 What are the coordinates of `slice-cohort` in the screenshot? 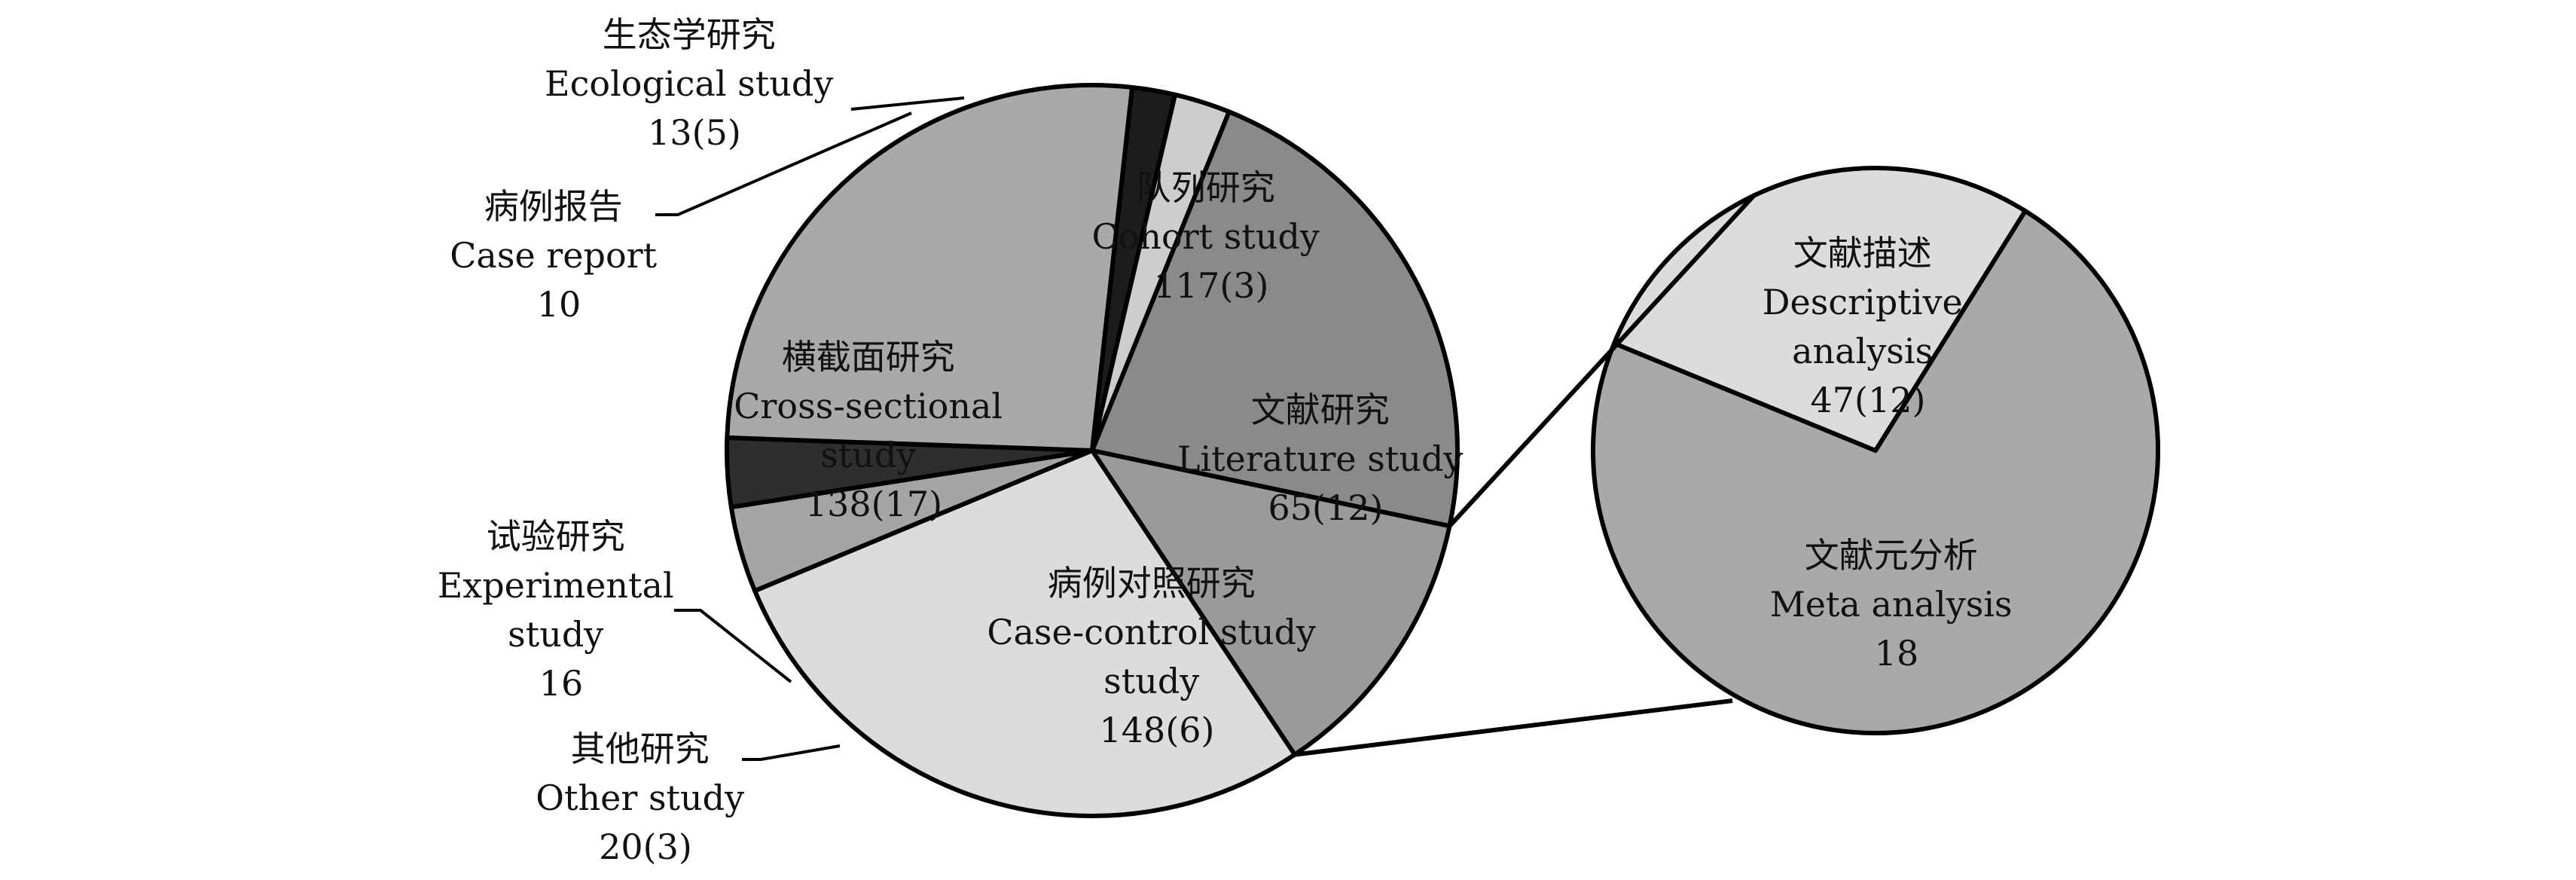 It's located at (1275, 319).